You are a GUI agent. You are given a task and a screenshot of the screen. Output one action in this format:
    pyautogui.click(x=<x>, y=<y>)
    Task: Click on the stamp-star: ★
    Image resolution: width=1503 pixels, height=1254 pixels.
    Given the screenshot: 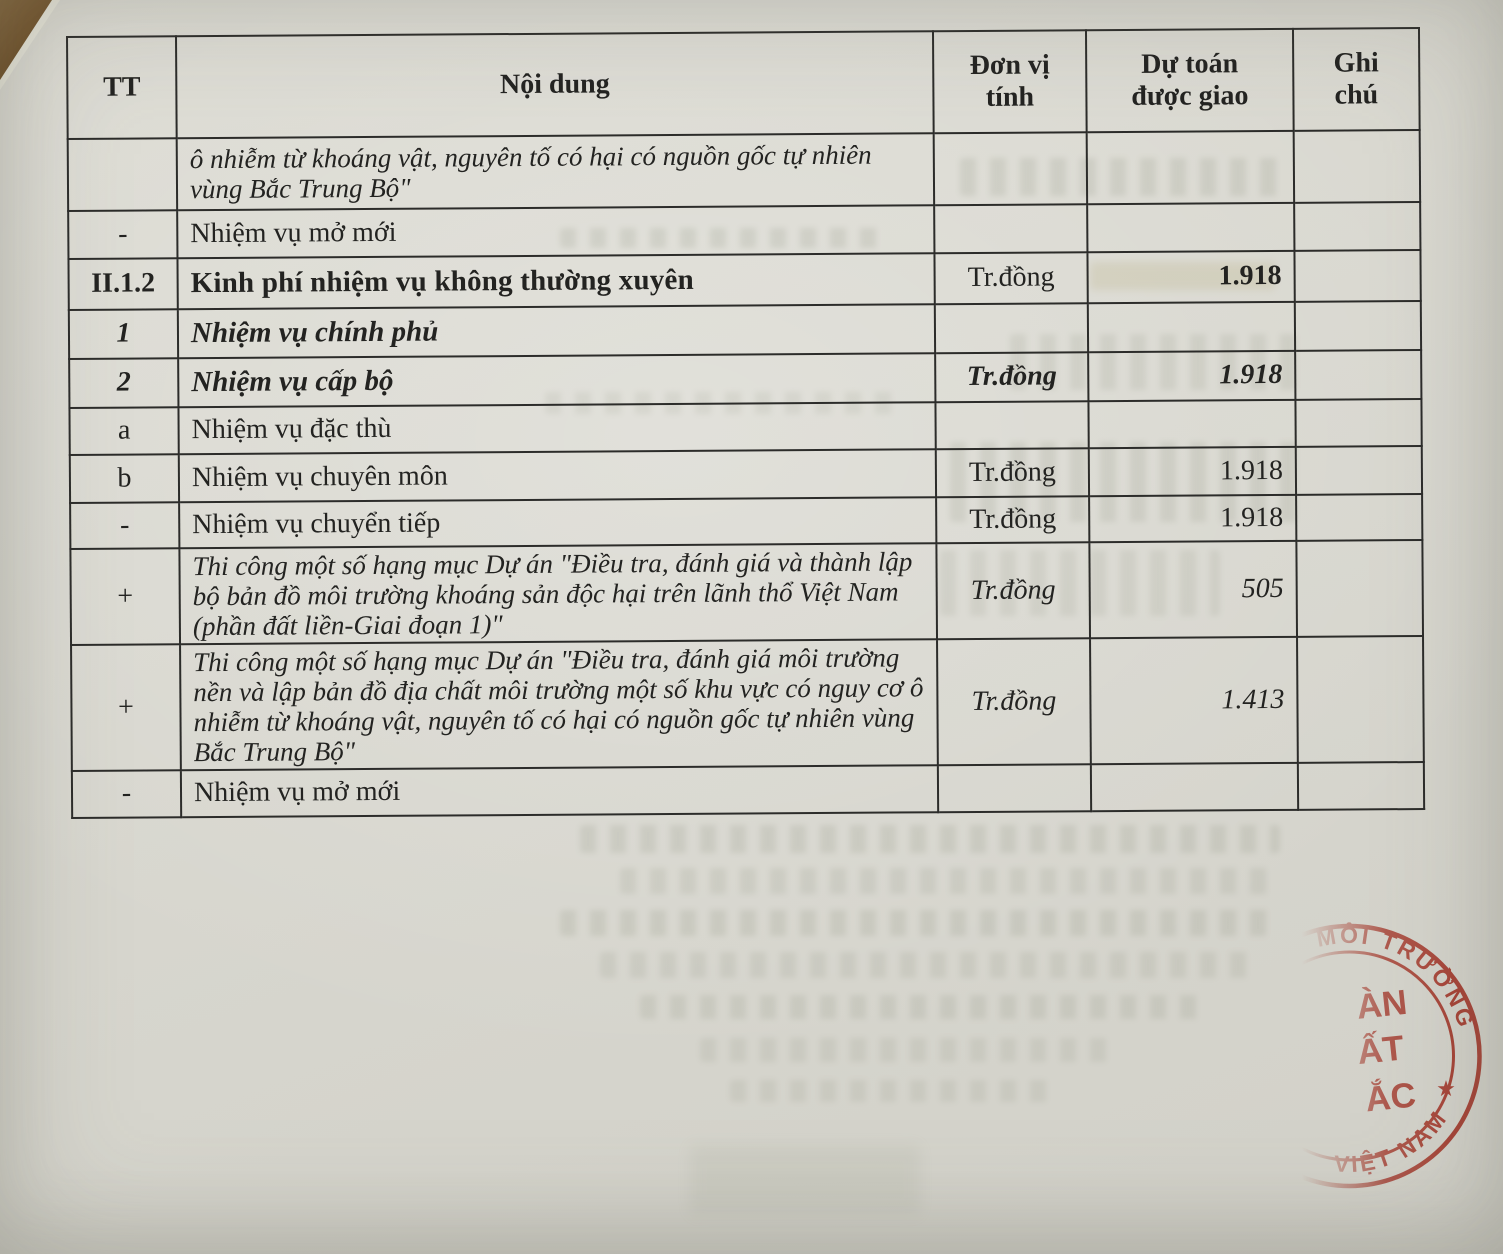 What is the action you would take?
    pyautogui.click(x=1446, y=1088)
    